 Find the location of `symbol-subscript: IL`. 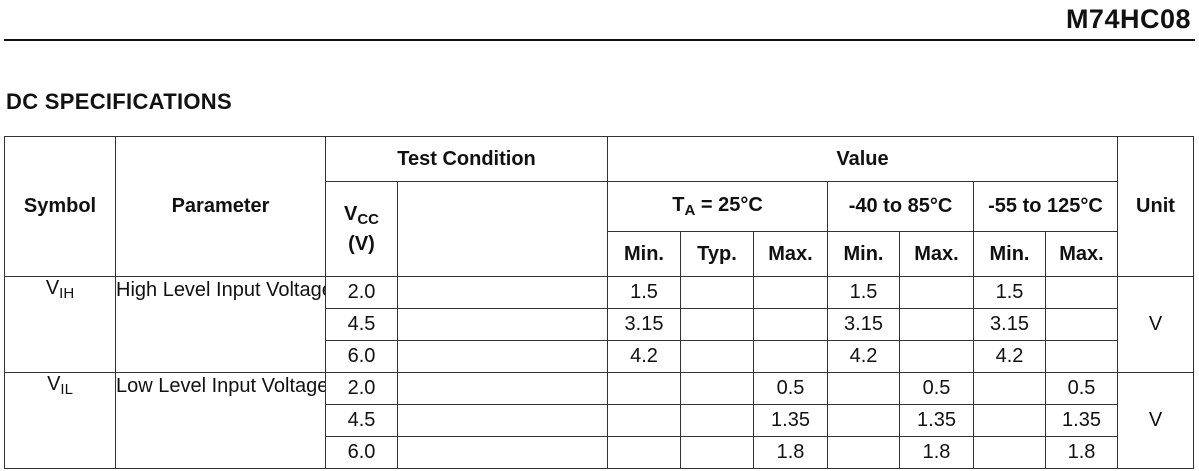

symbol-subscript: IL is located at coordinates (66, 389).